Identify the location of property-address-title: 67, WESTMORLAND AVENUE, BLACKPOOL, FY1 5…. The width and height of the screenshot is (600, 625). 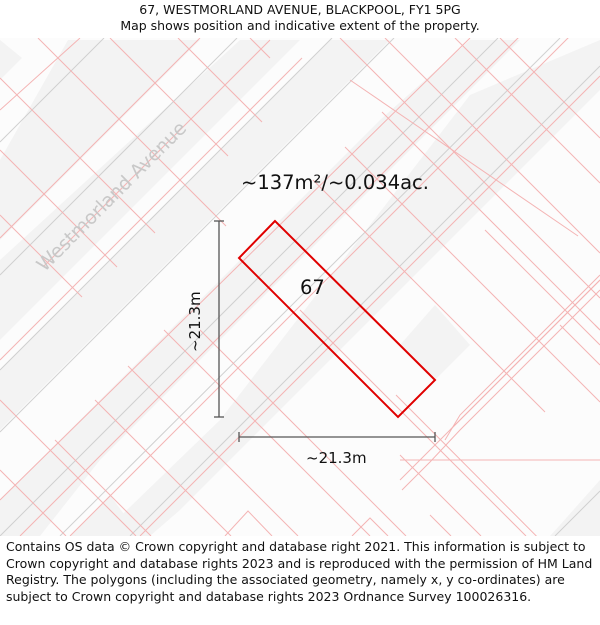
(300, 9).